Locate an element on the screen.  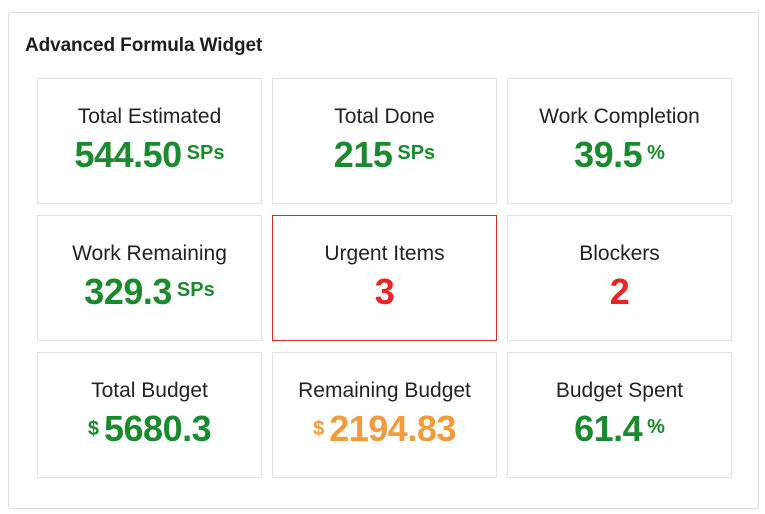
tile-work-completion: Work Completion 39.5 % is located at coordinates (619, 141).